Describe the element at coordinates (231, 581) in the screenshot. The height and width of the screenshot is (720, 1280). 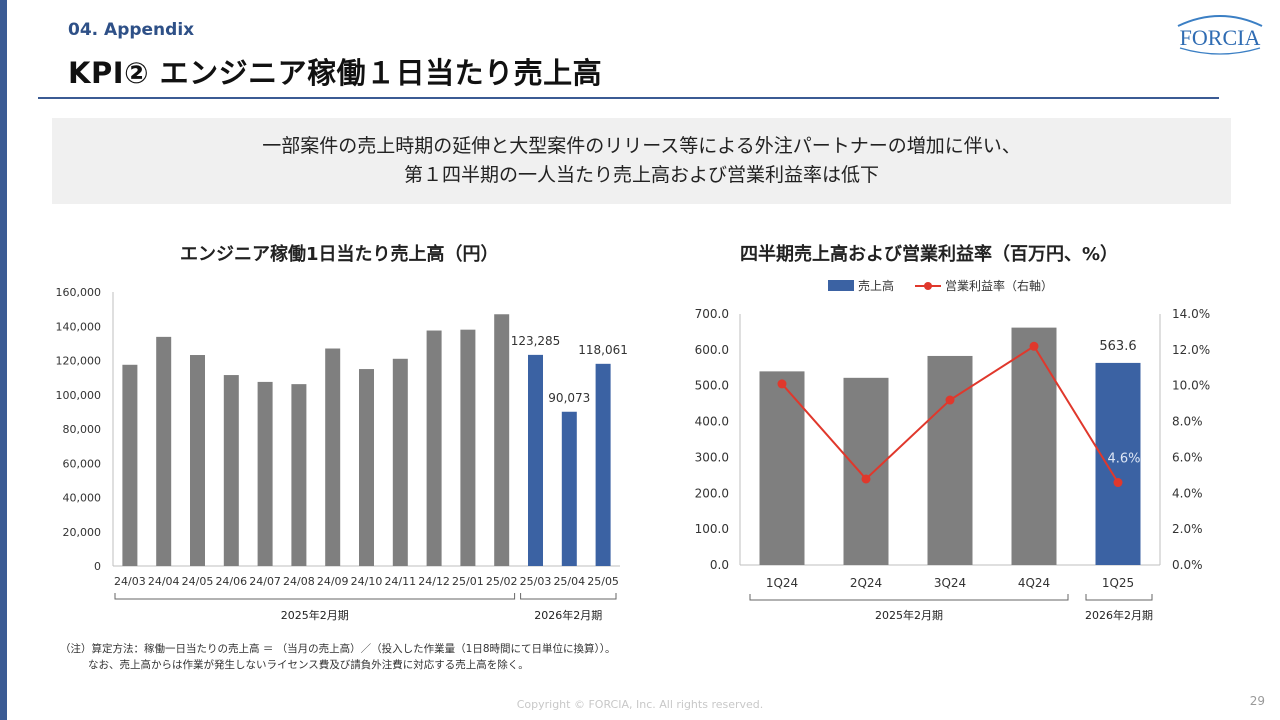
I see `x-tick-label: 24/06` at that location.